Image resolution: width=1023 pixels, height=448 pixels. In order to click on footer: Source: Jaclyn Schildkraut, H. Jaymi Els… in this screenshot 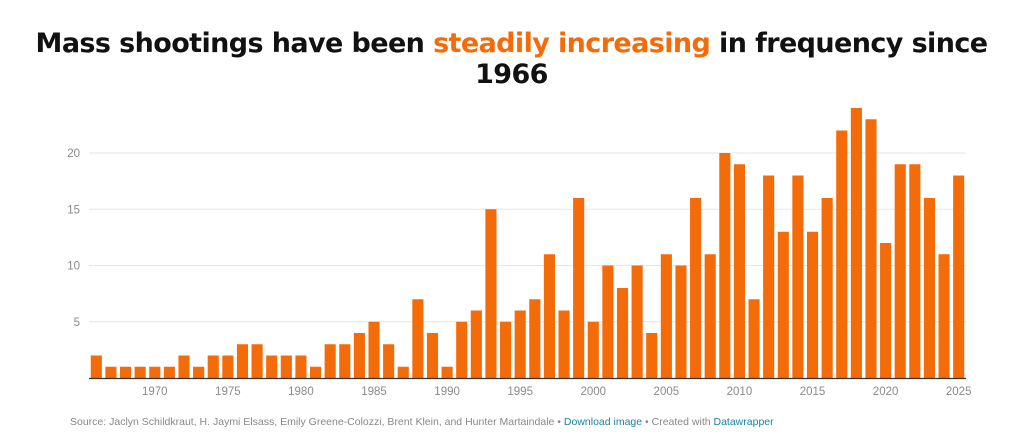, I will do `click(422, 422)`.